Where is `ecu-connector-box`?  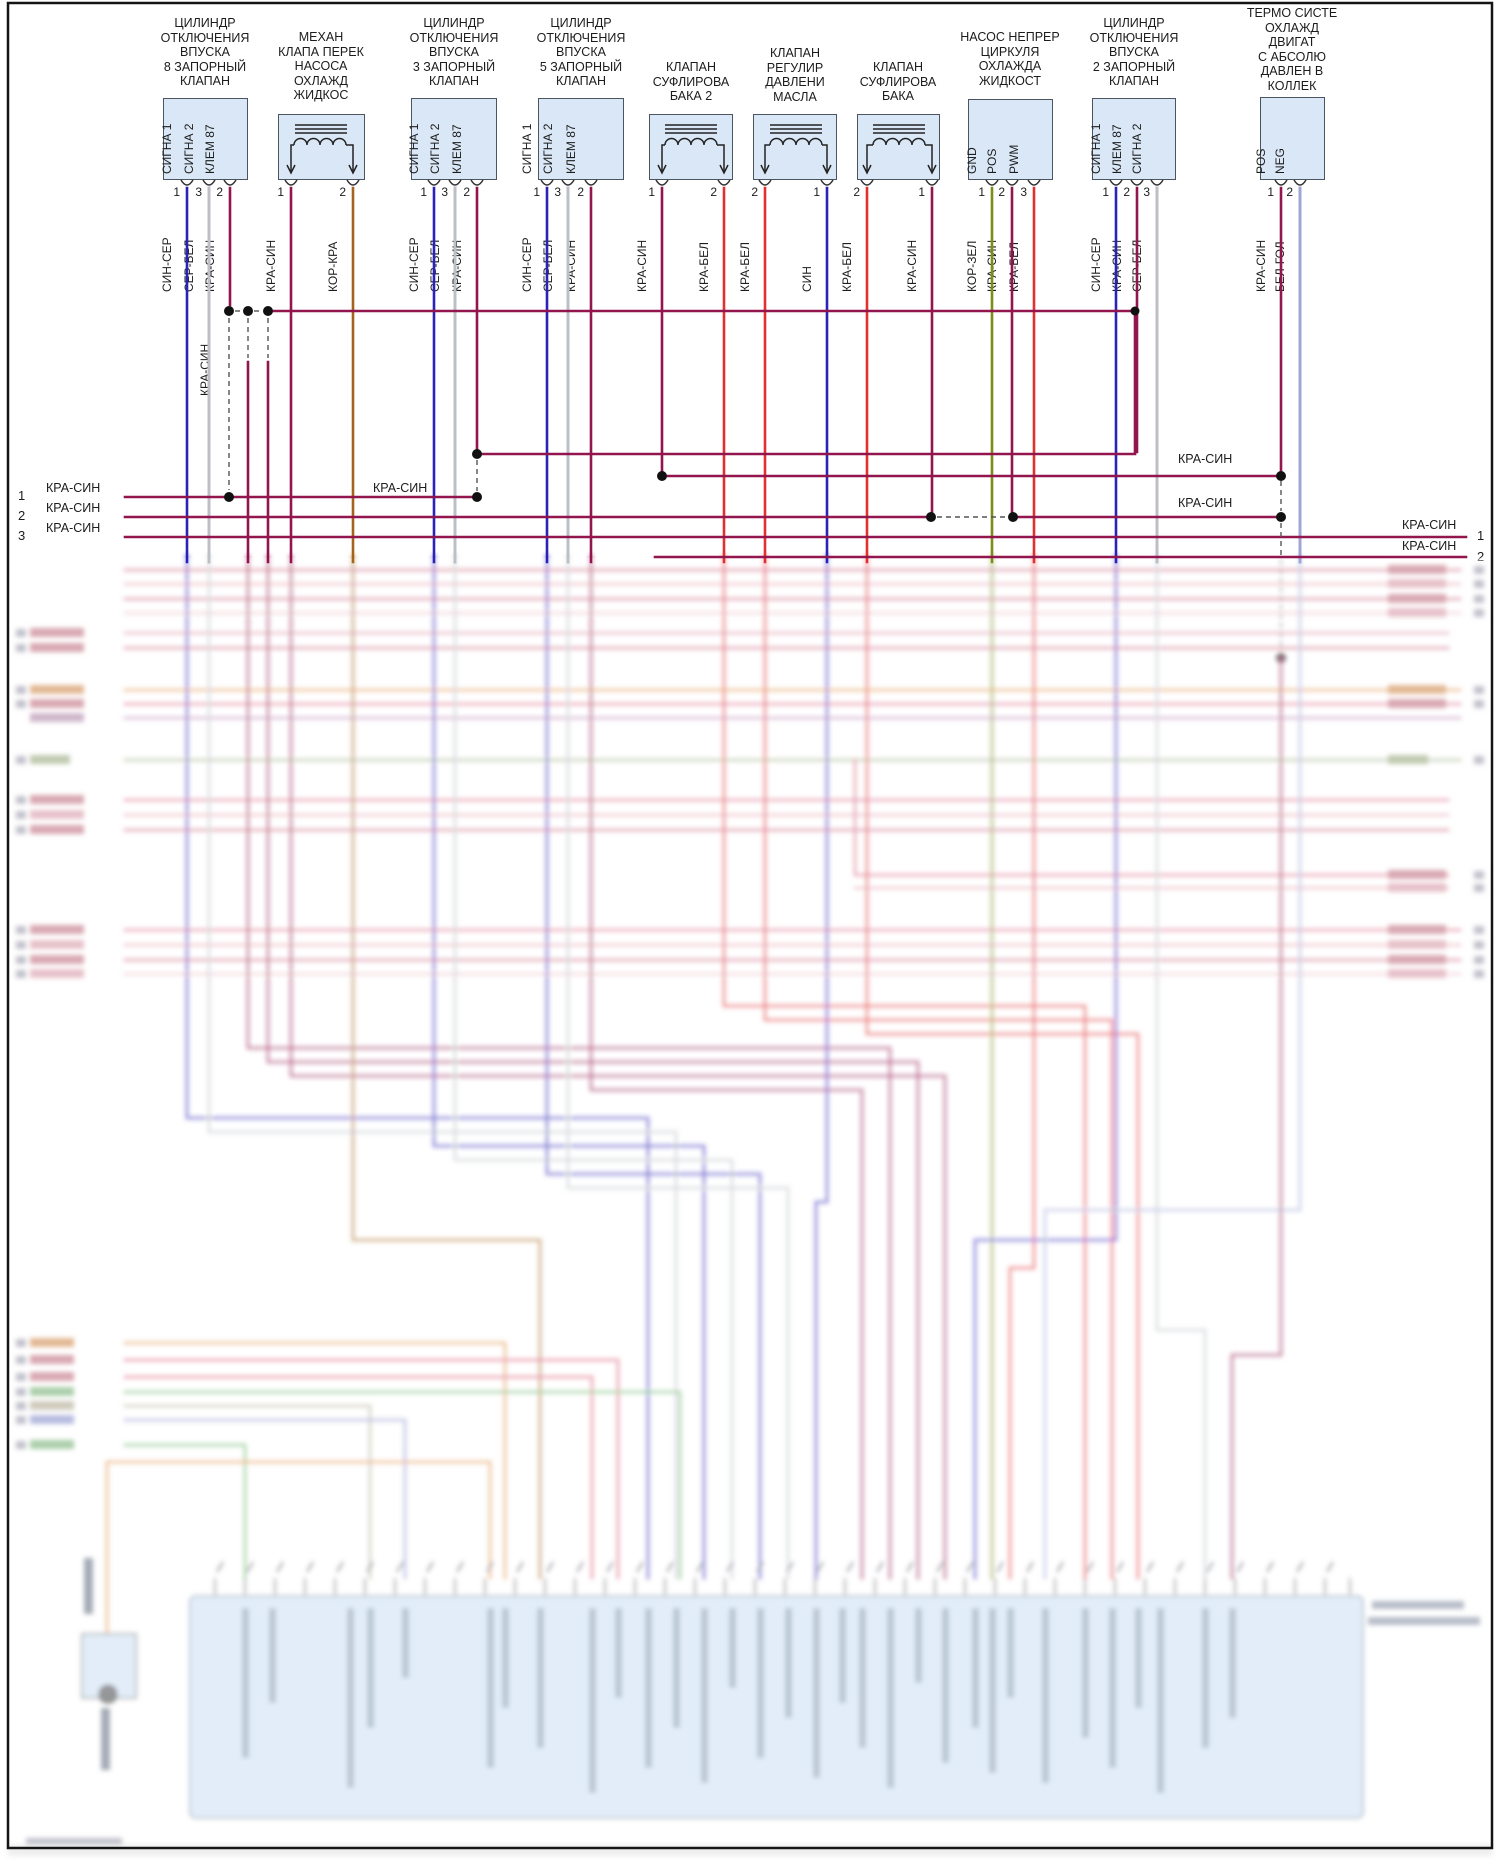
ecu-connector-box is located at coordinates (776, 1707).